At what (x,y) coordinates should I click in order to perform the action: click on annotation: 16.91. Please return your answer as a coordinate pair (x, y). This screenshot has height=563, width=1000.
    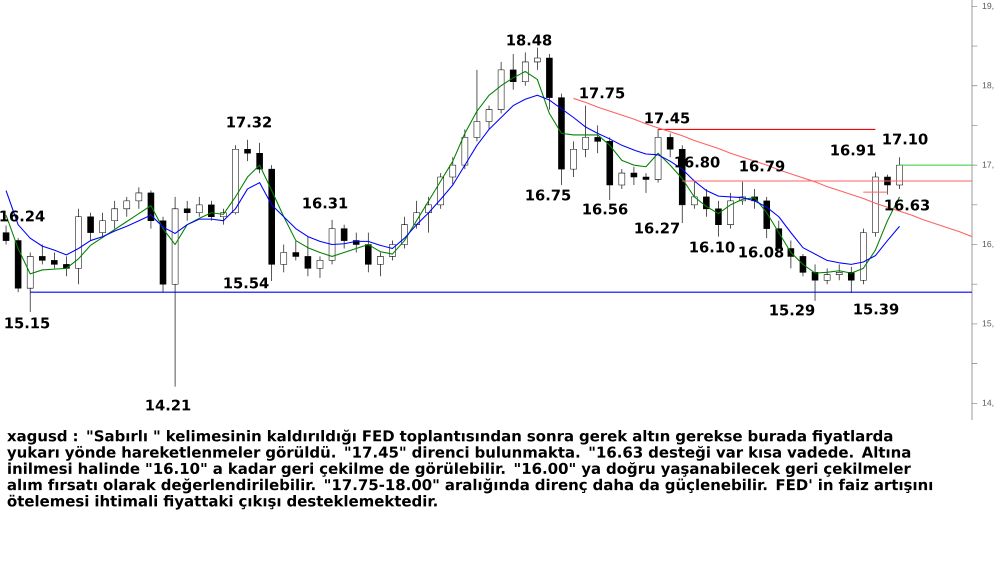
    Looking at the image, I should click on (853, 150).